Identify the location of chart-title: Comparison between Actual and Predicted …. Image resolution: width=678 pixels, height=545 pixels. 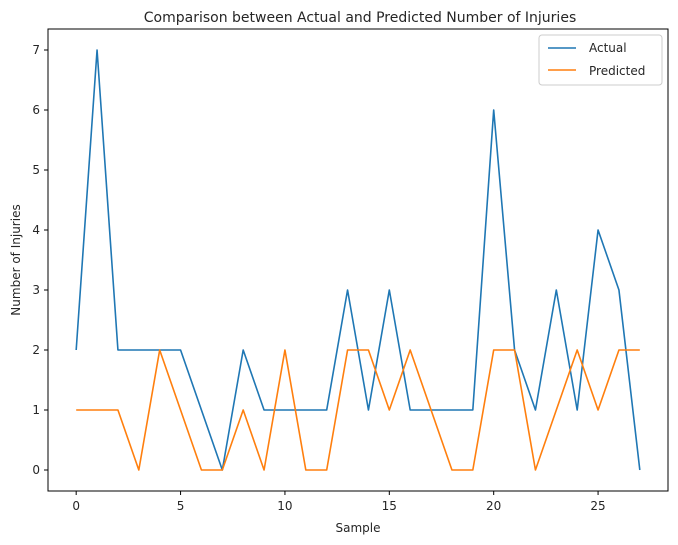
(360, 18).